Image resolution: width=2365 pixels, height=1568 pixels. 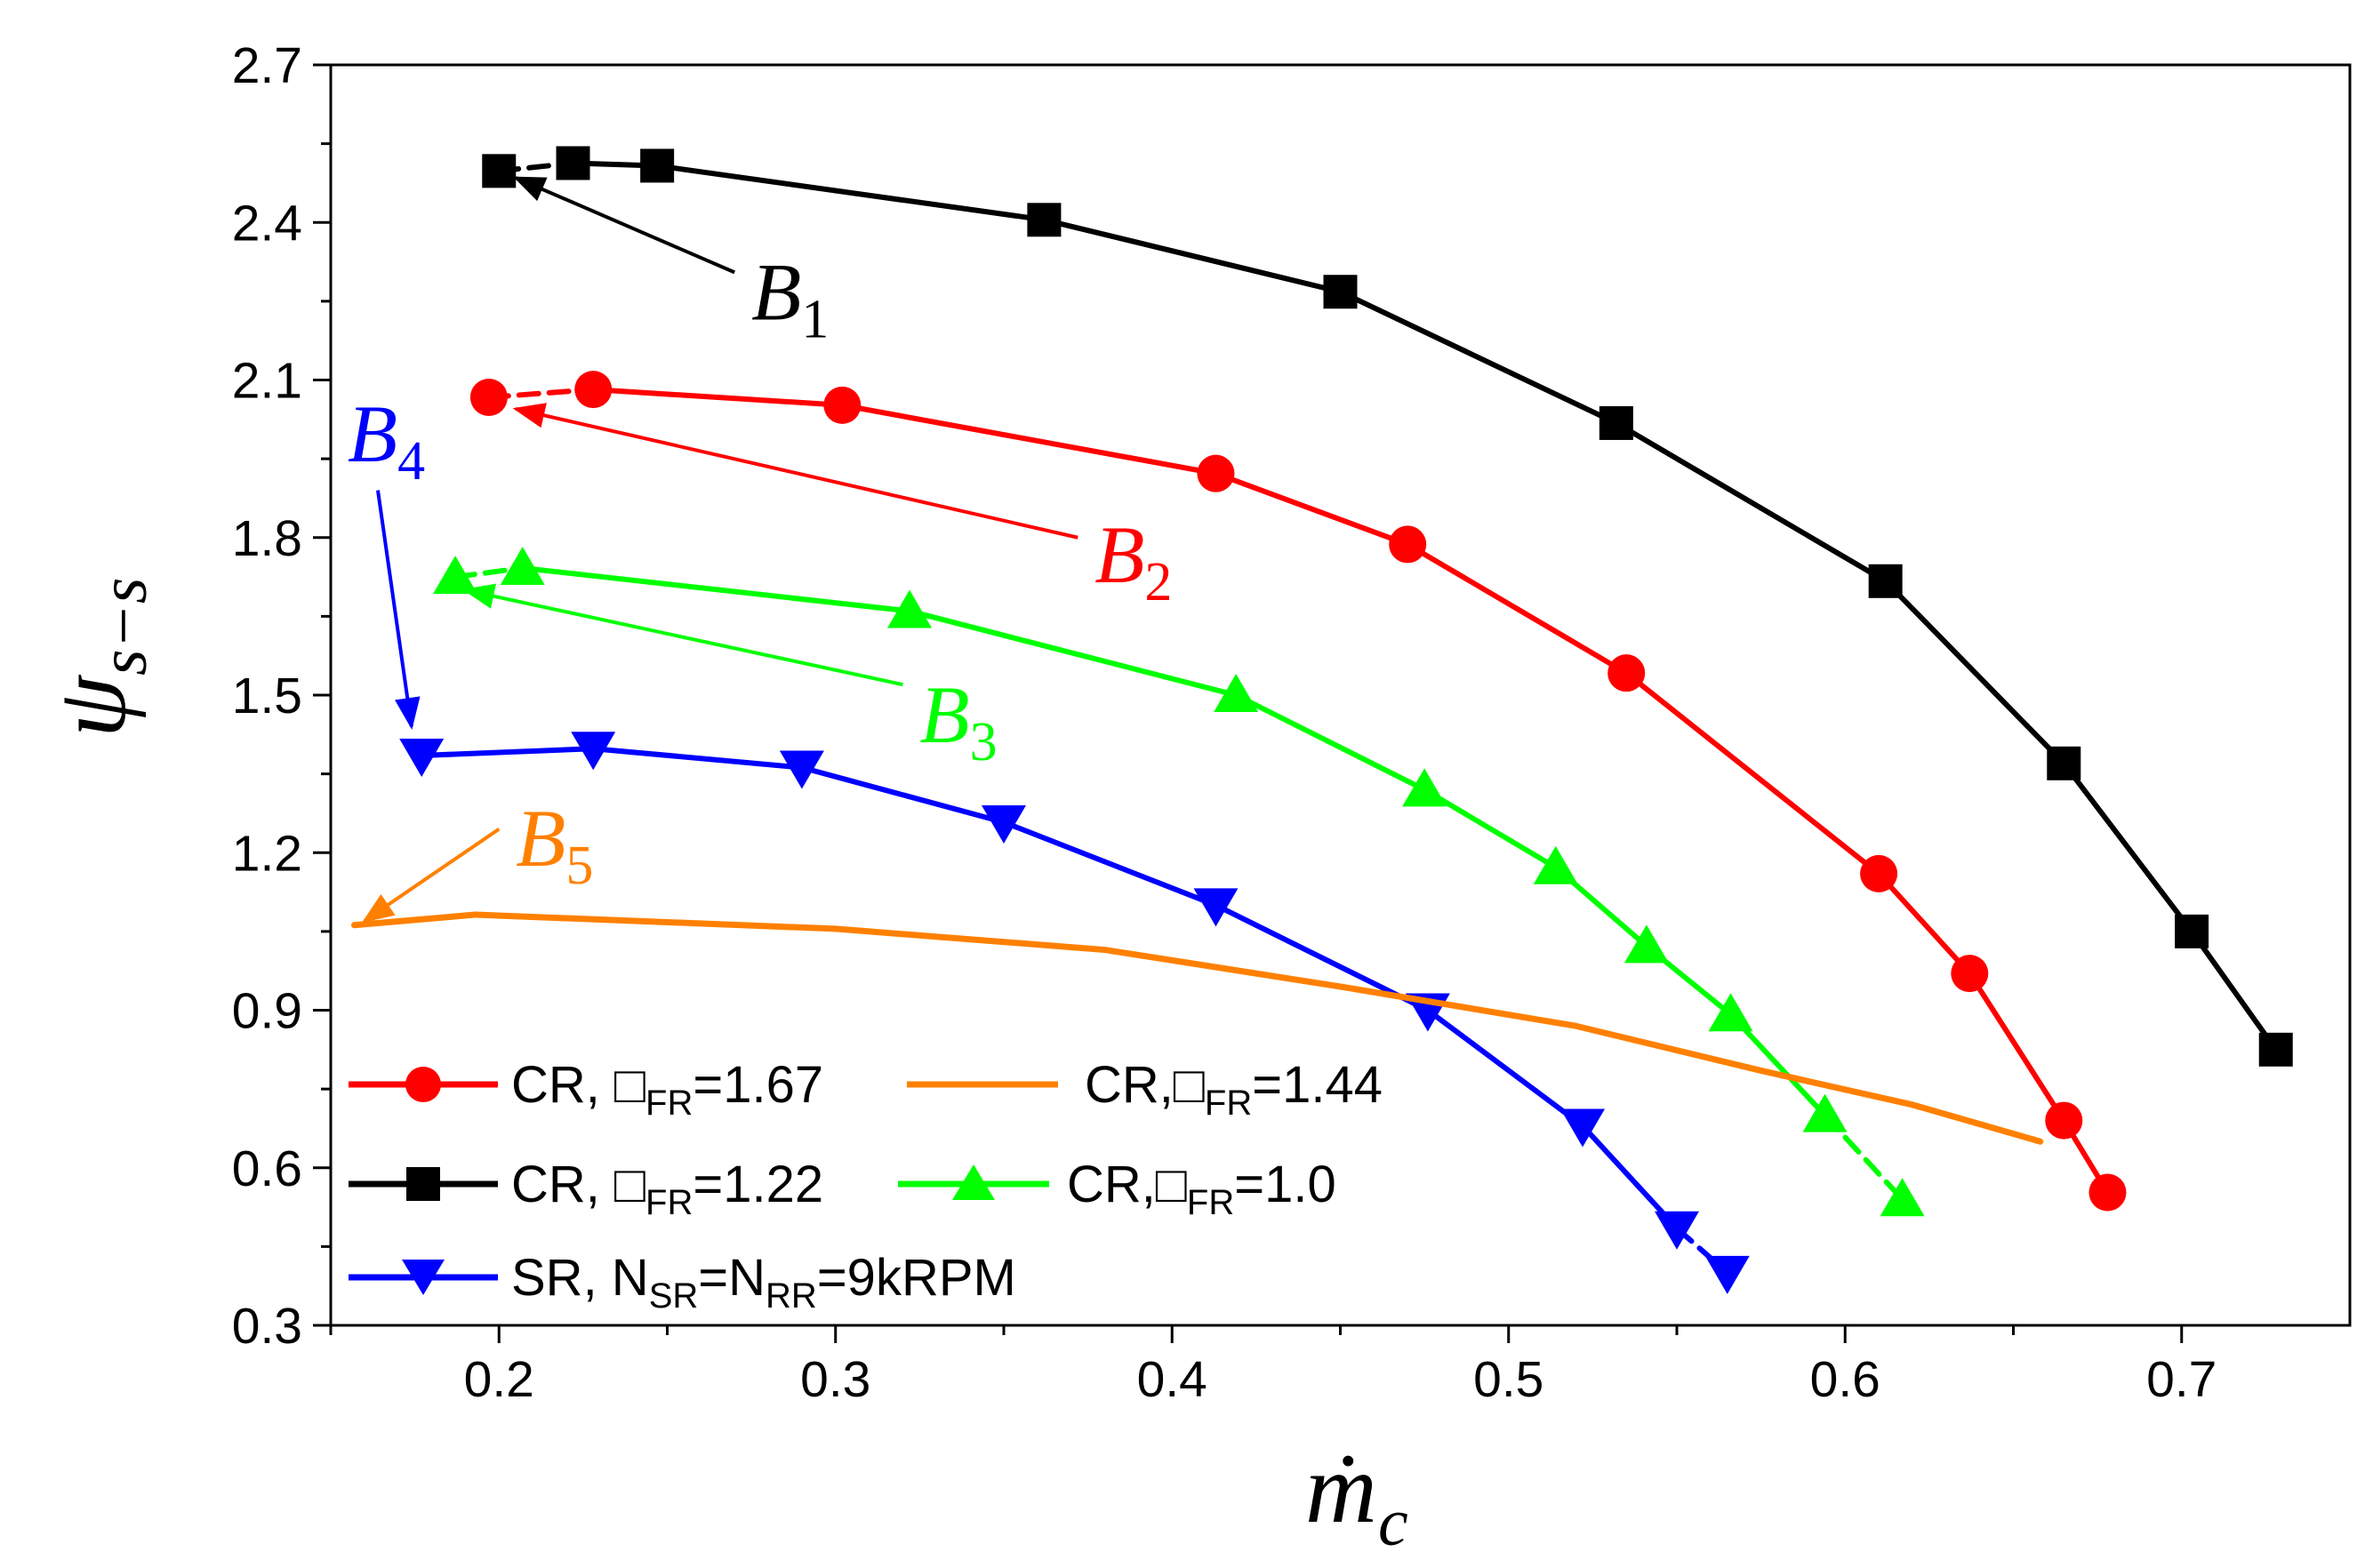 I want to click on x-tick-label: 0.7, so click(x=2181, y=1379).